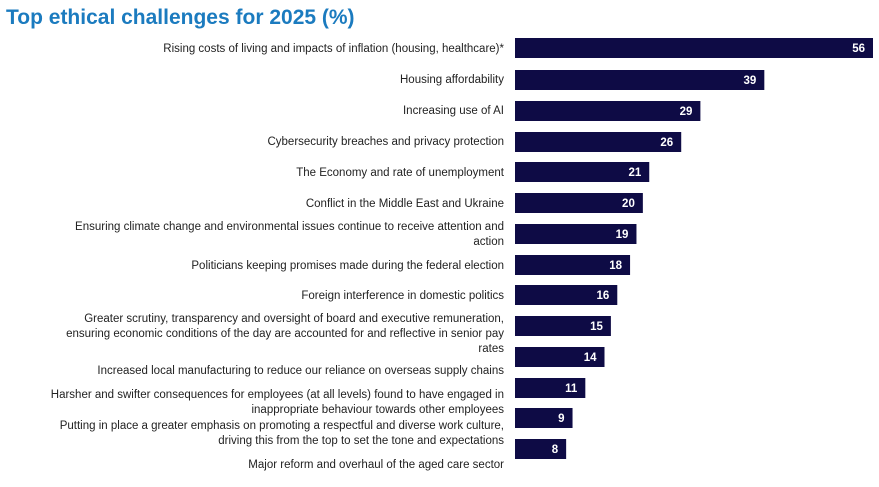  What do you see at coordinates (180, 17) in the screenshot?
I see `chart-title: Top ethical challenges for 2025 (%)` at bounding box center [180, 17].